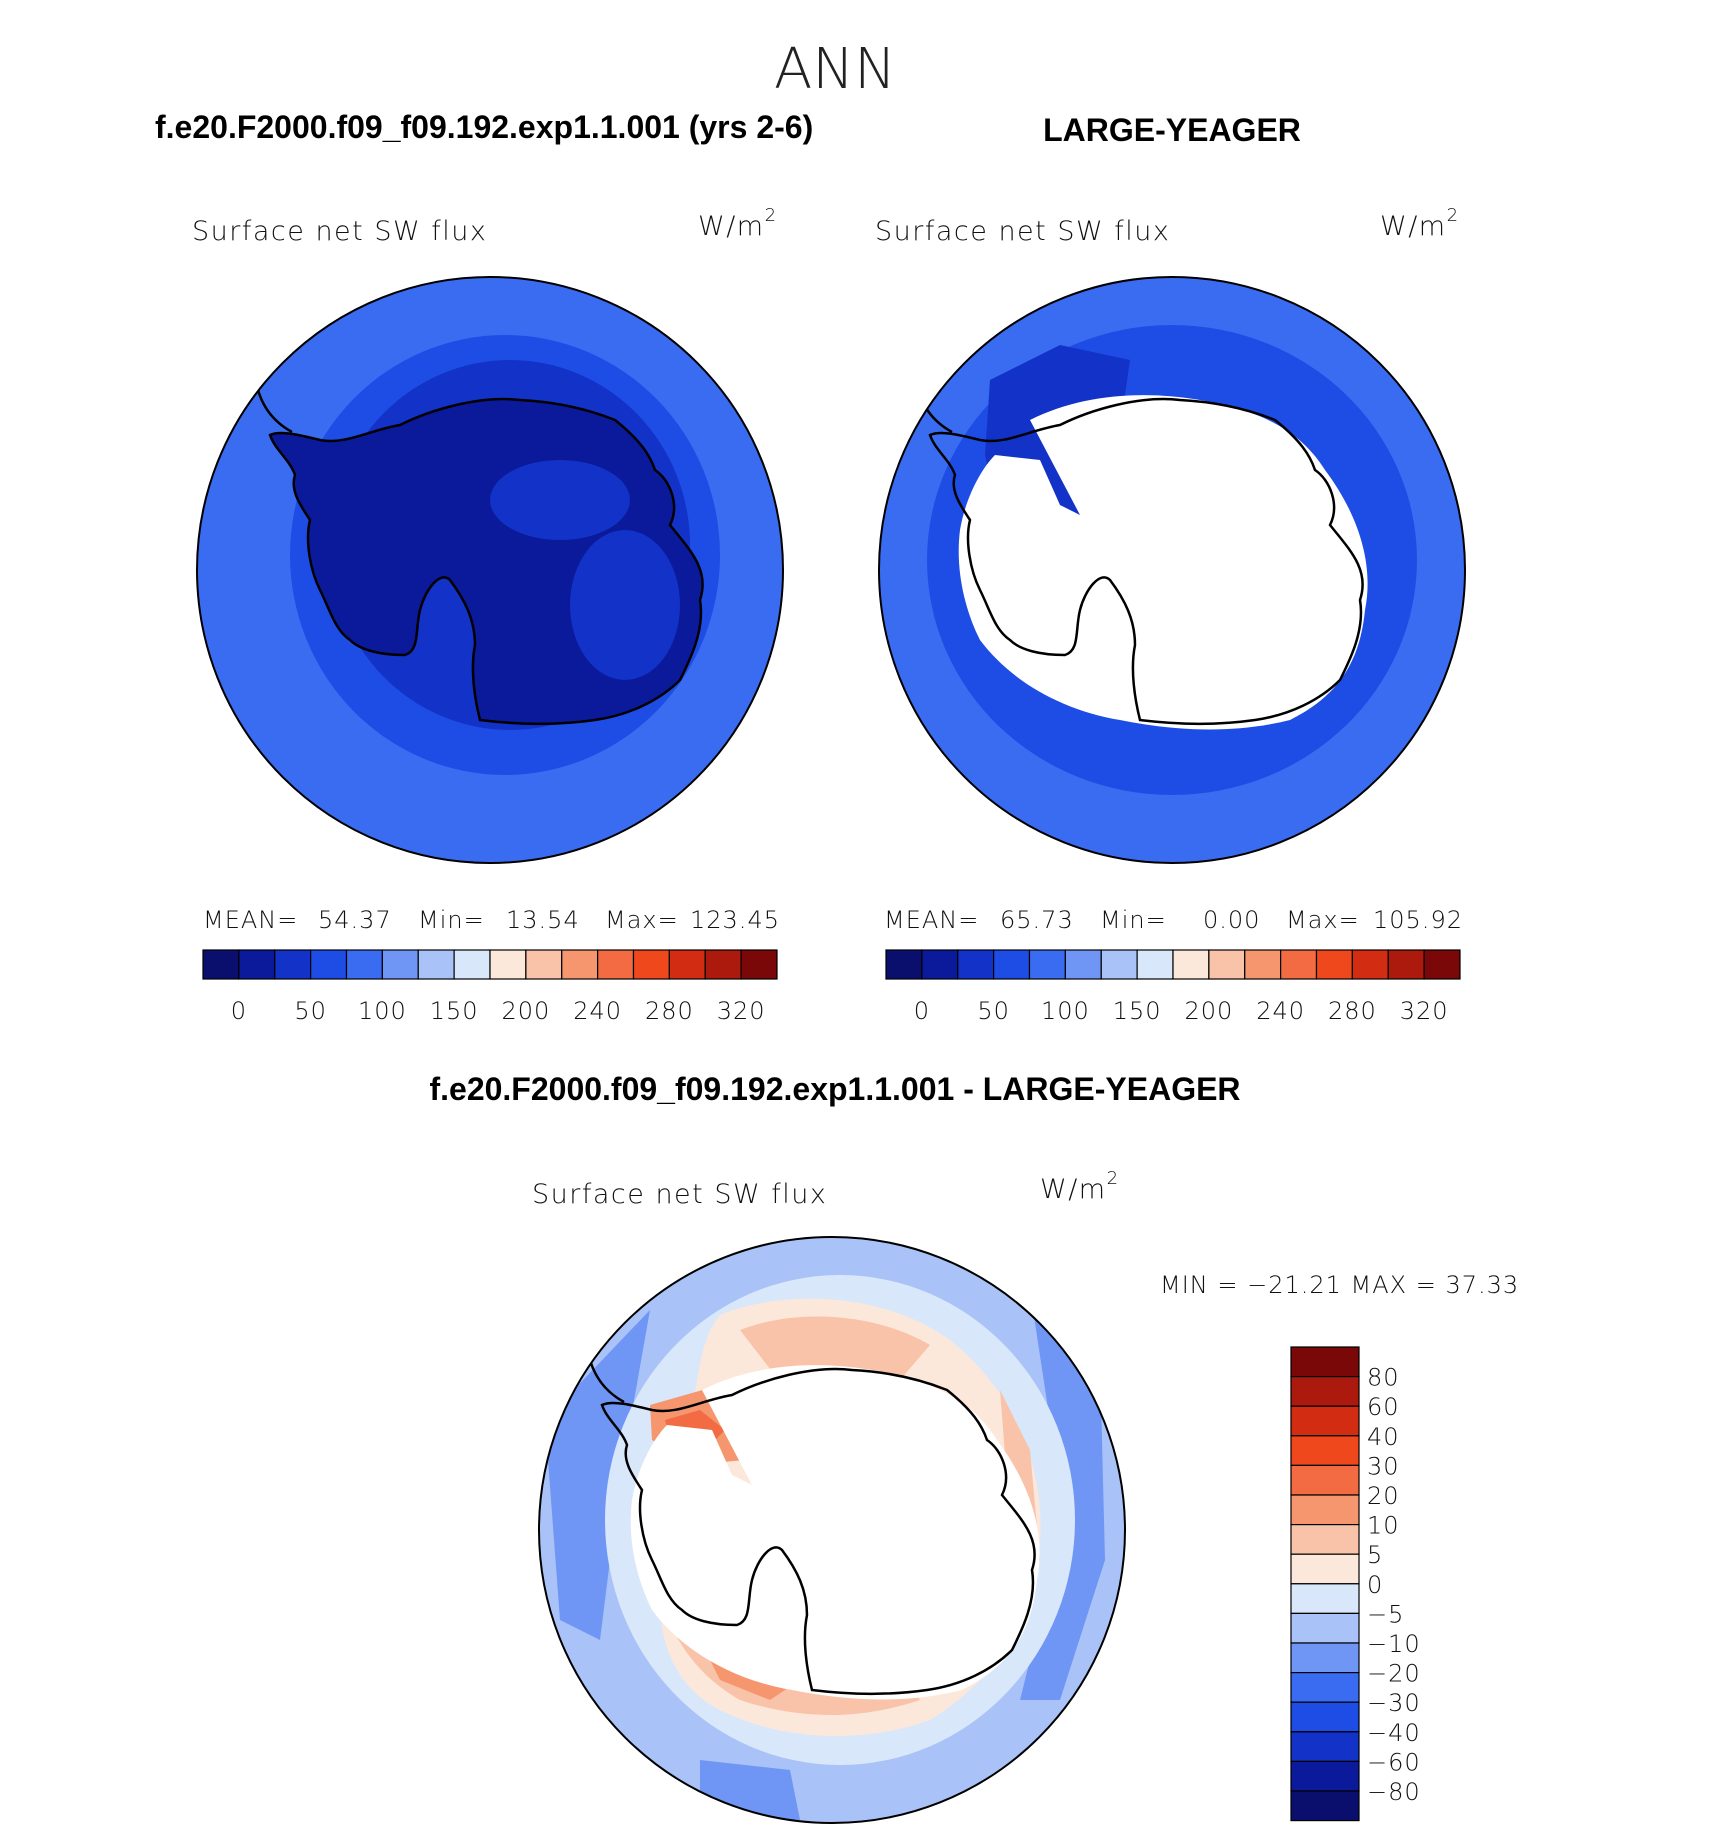 The image size is (1710, 1840). I want to click on diff-colorbar-tick-label: 80, so click(1383, 1378).